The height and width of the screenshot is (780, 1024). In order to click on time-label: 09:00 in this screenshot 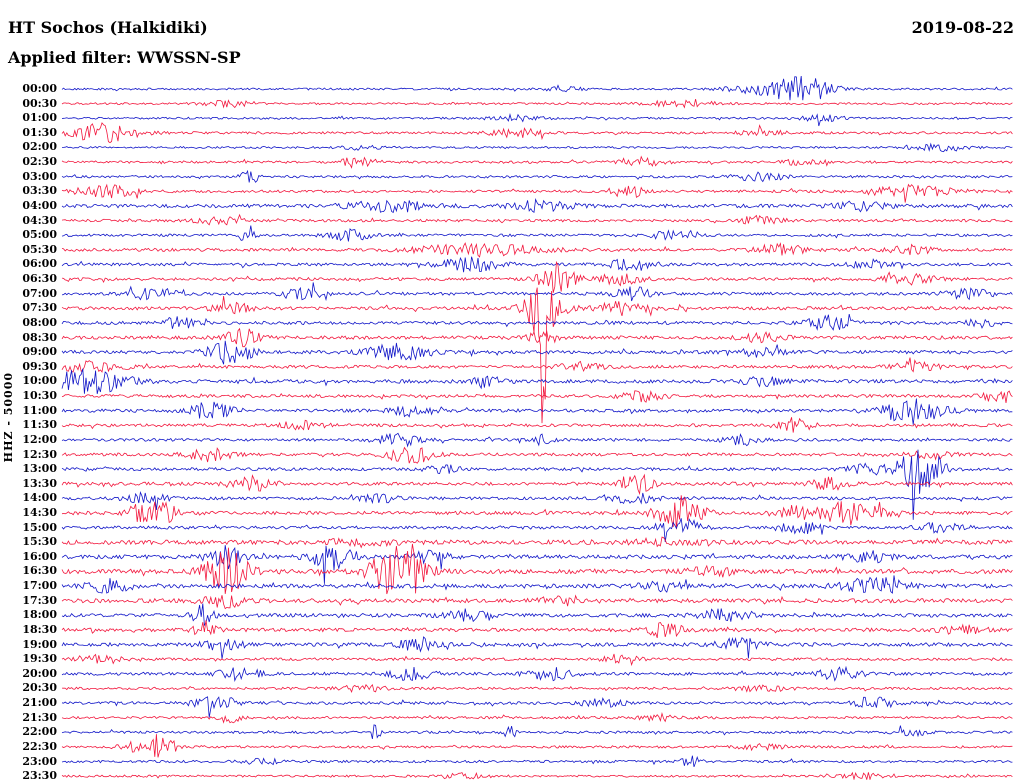, I will do `click(39, 352)`.